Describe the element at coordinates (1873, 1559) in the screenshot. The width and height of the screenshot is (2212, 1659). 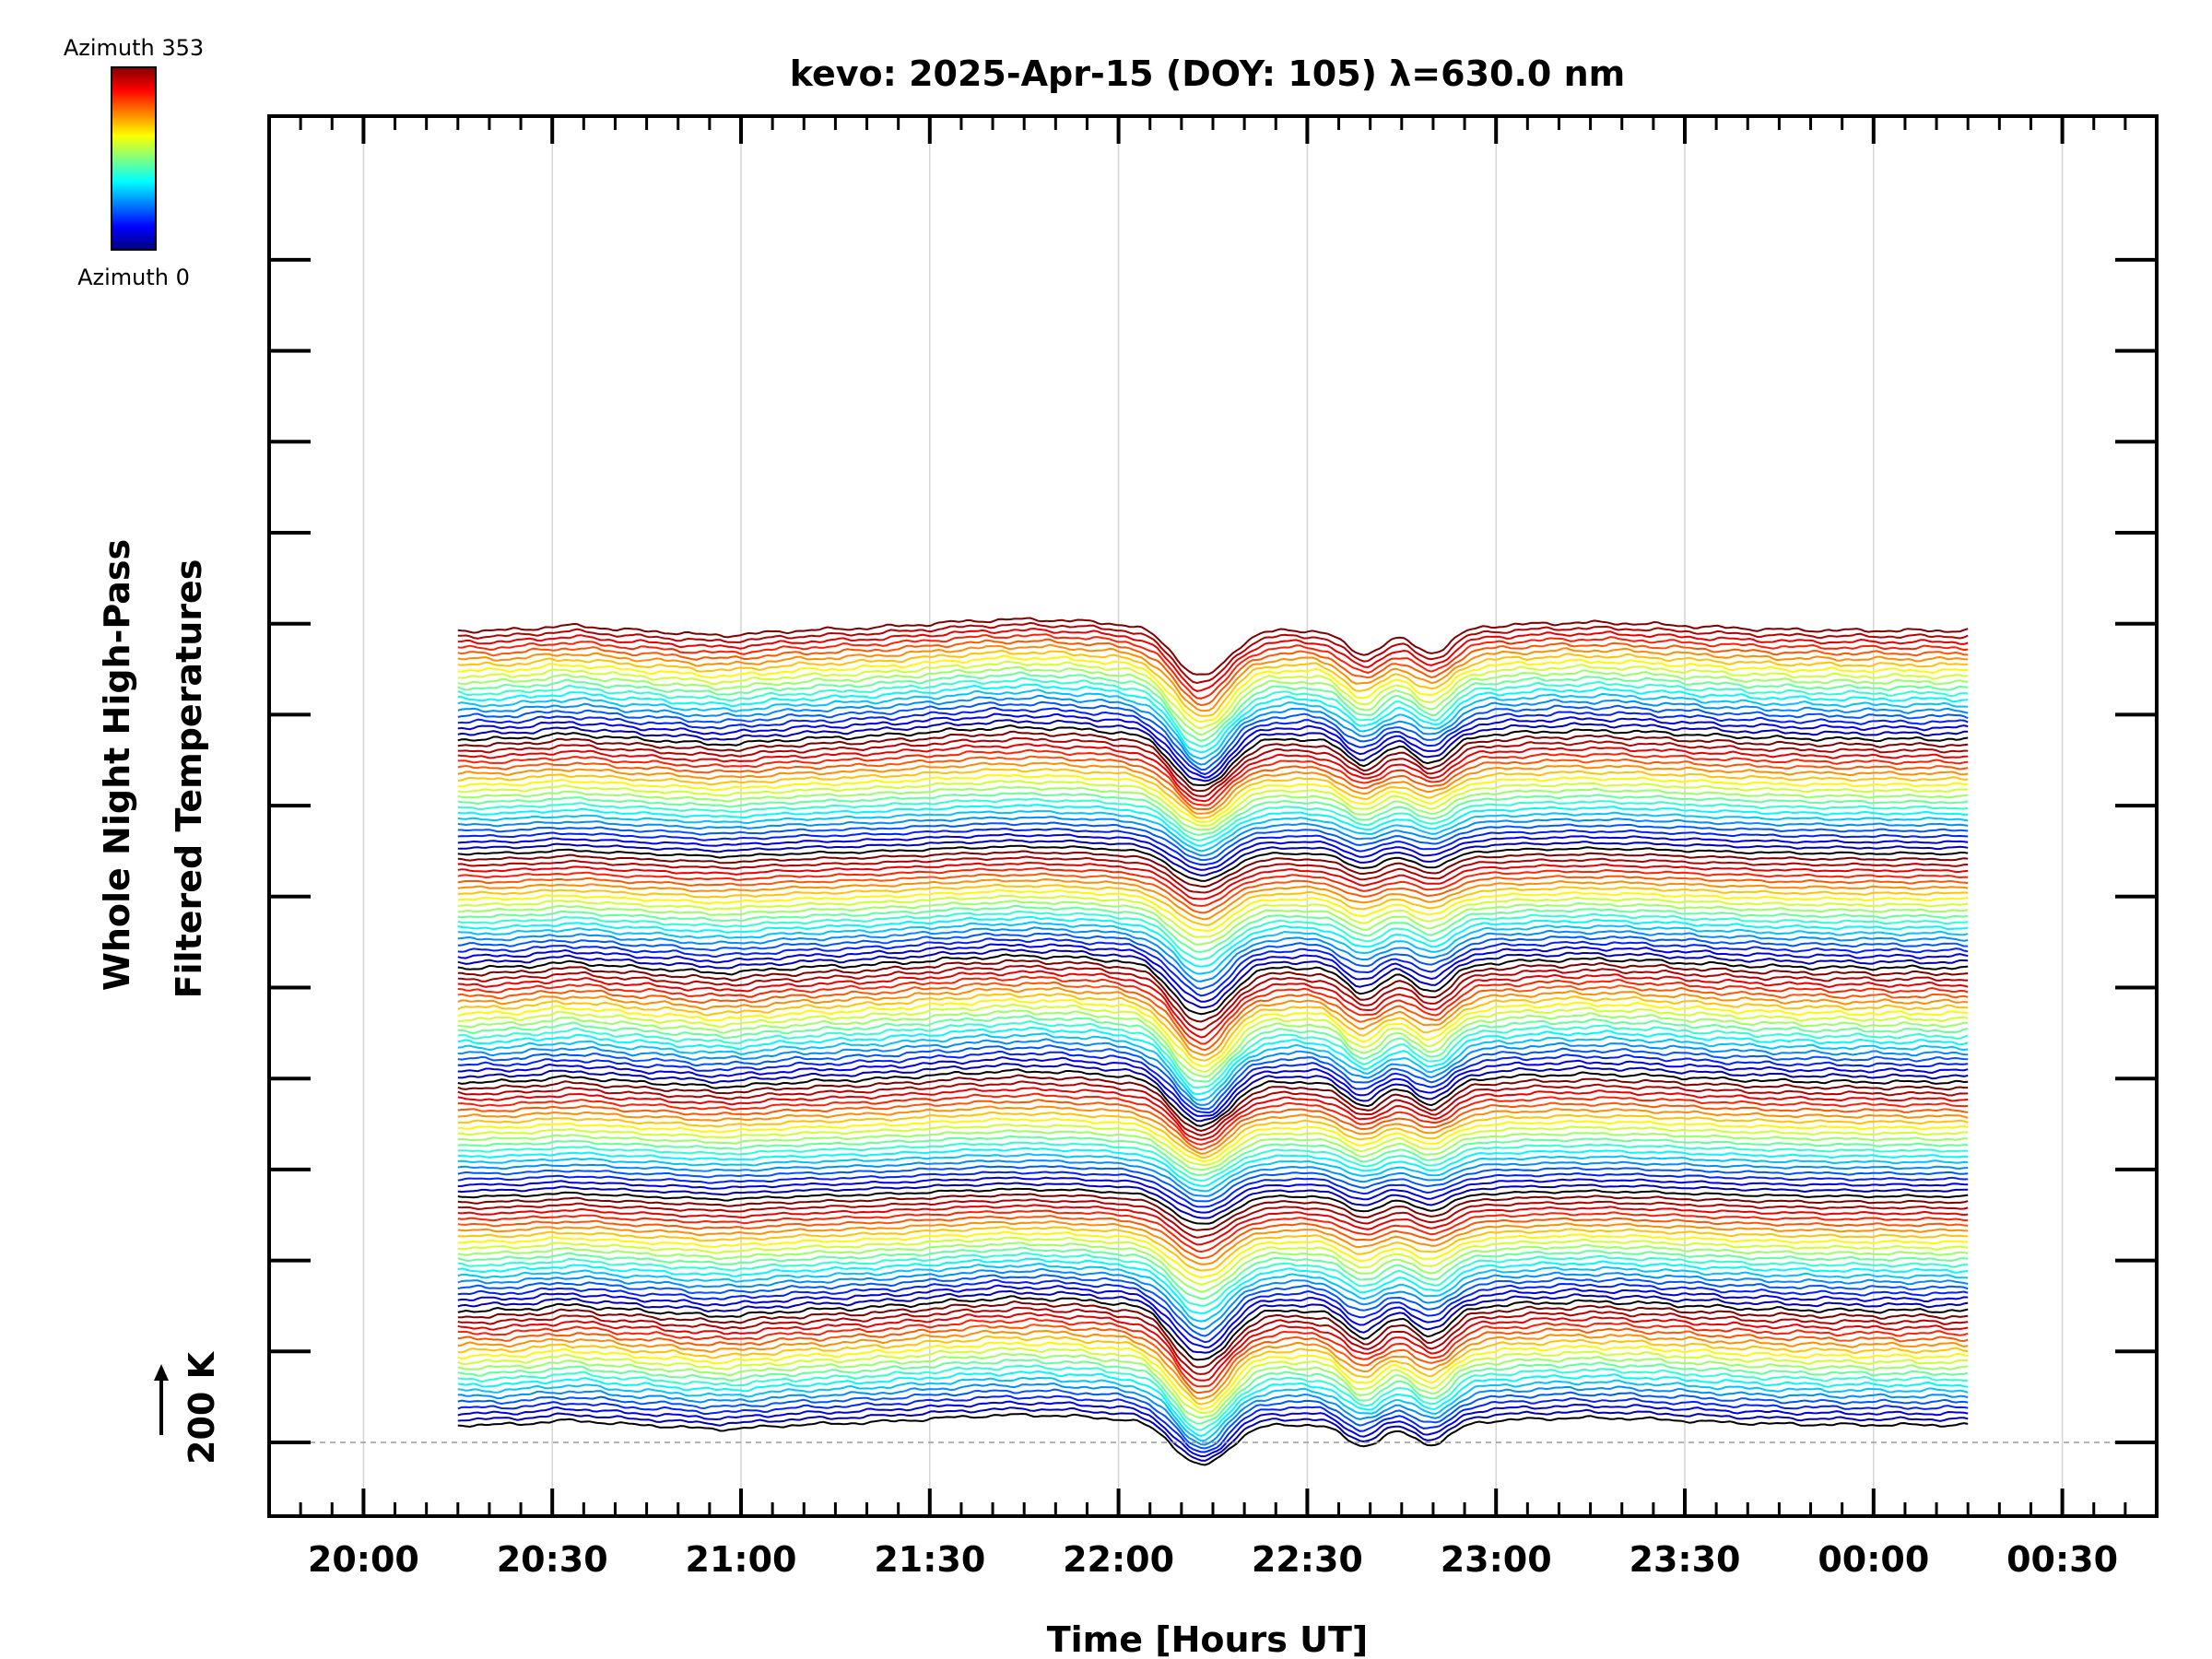
I see `x-tick-label: 00:00` at that location.